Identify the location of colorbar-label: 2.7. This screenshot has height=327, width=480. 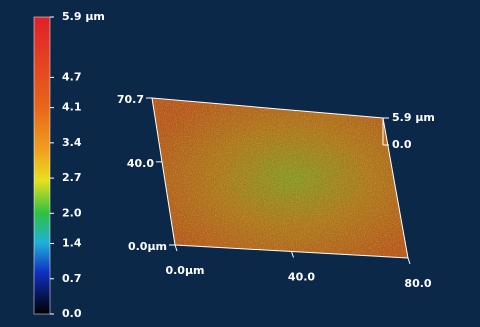
(72, 177).